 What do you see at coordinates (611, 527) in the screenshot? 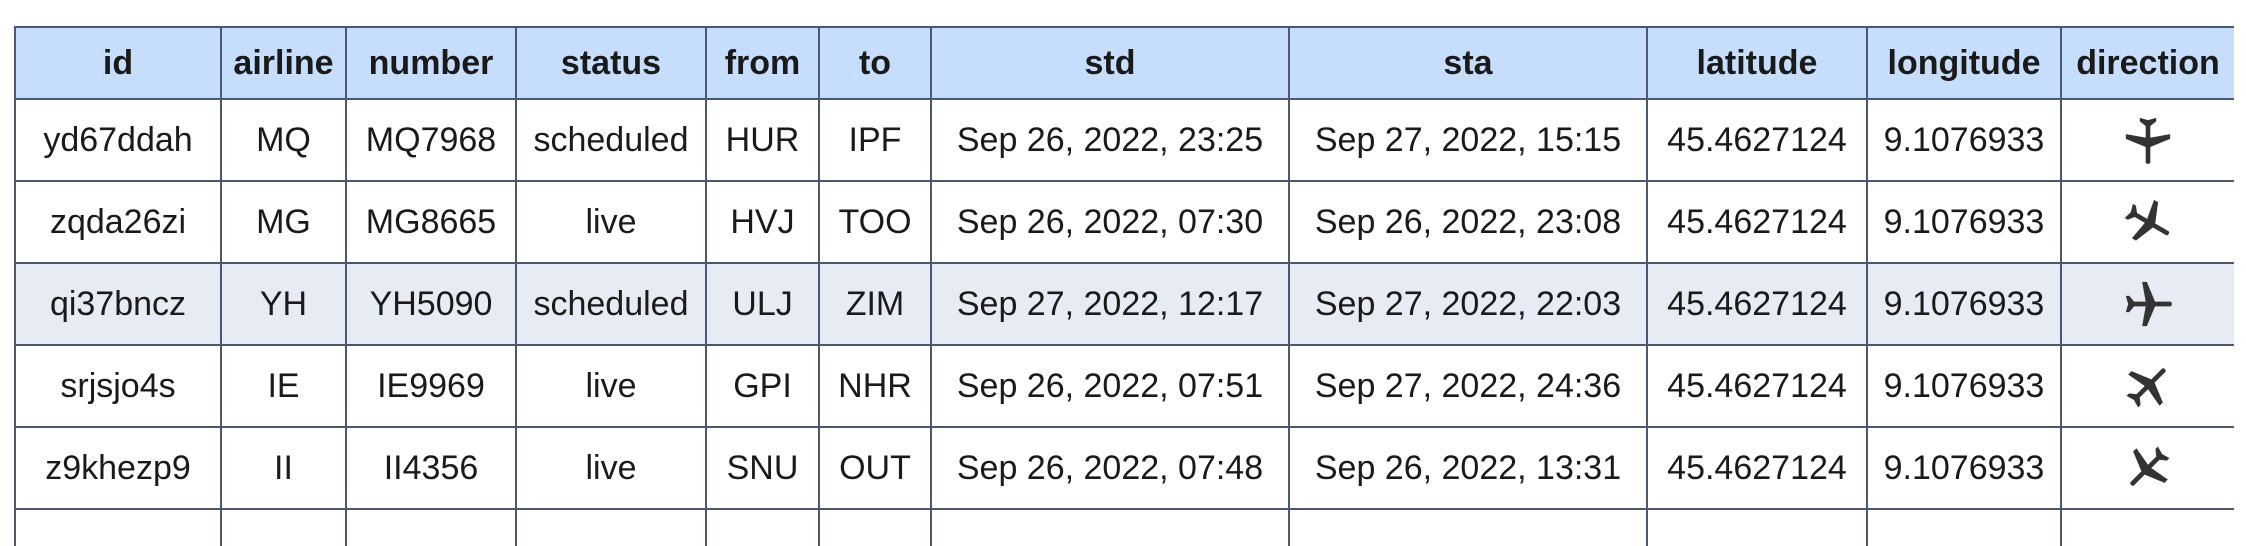
I see `cell-status` at bounding box center [611, 527].